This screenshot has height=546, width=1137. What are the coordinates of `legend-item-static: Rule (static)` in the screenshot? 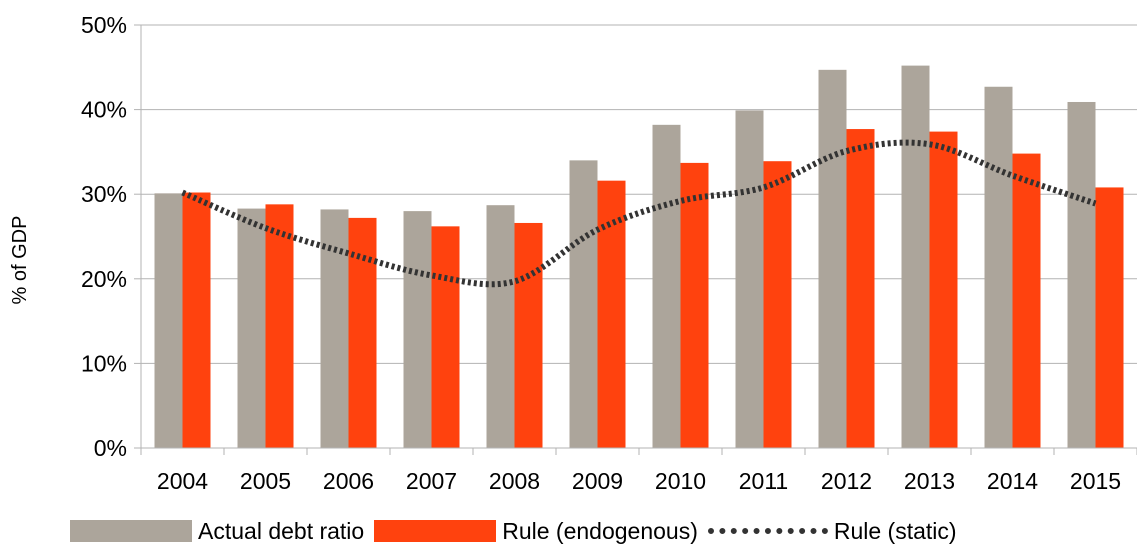 It's located at (832, 531).